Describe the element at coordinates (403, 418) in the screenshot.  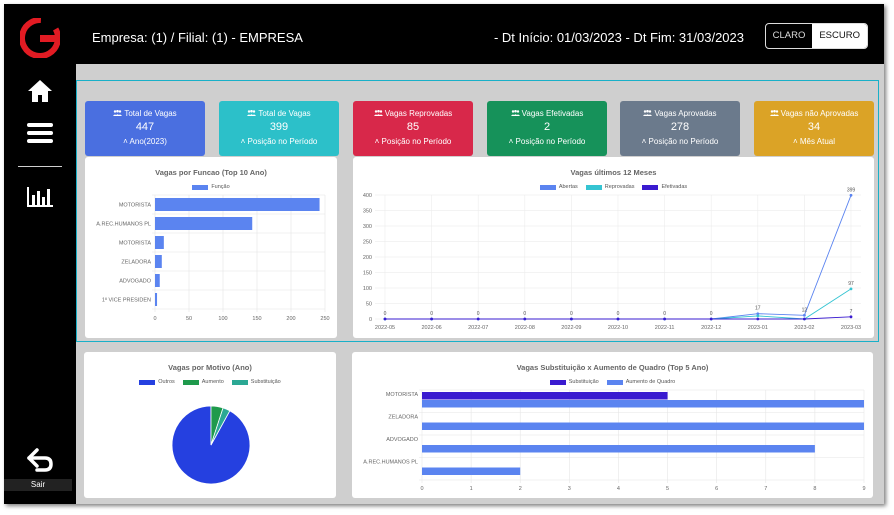
I see `y-tick-label: ZELADORA` at that location.